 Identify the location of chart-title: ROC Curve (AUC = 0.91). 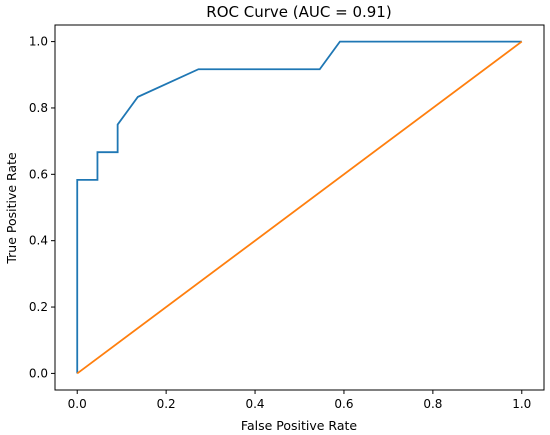
(298, 12).